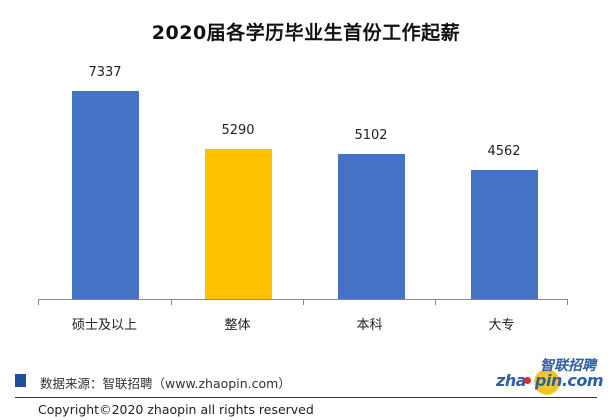 The width and height of the screenshot is (612, 420). I want to click on category-label: 大专, so click(501, 325).